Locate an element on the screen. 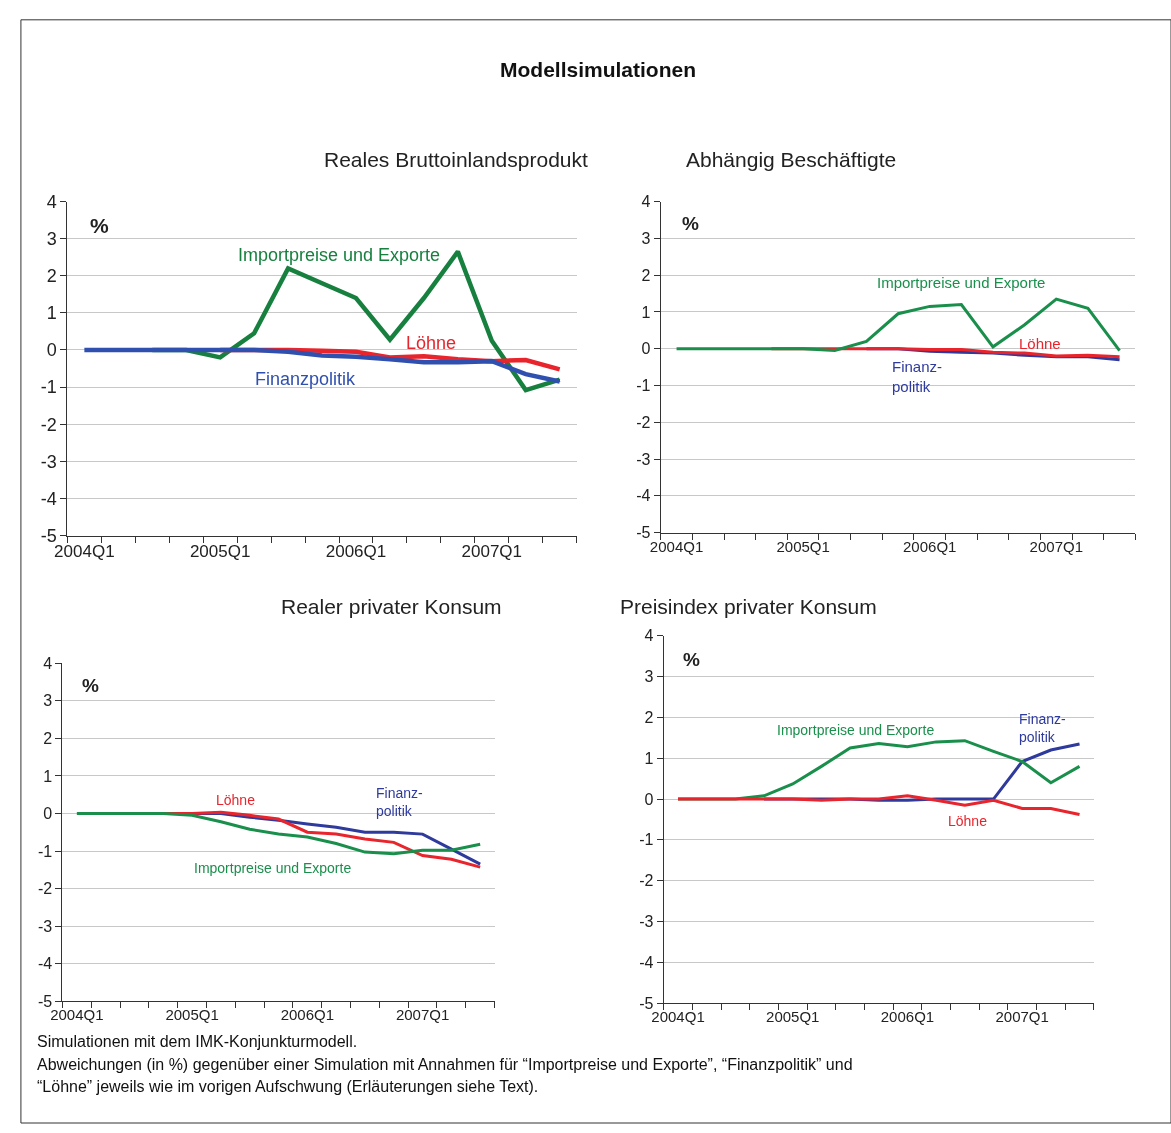 The height and width of the screenshot is (1133, 1171). chart-title: Preisindex privater Konsum is located at coordinates (748, 606).